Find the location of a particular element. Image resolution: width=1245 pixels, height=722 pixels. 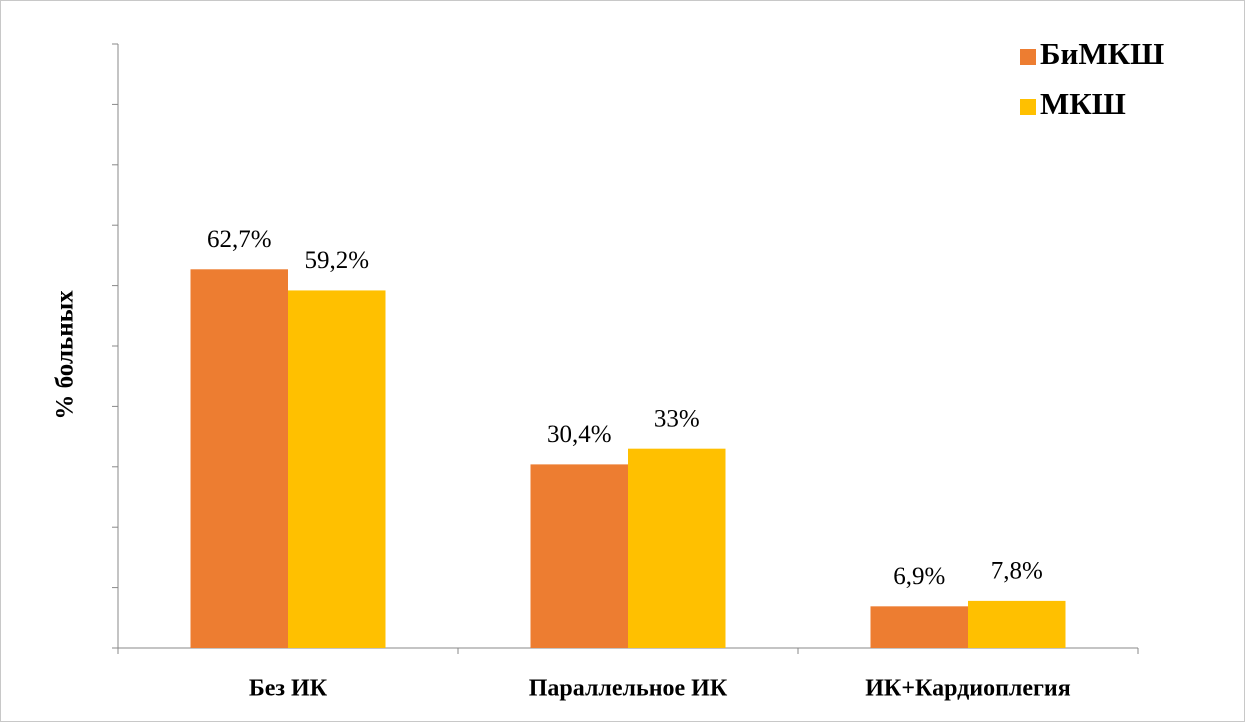

data-label: 62,7% is located at coordinates (239, 239).